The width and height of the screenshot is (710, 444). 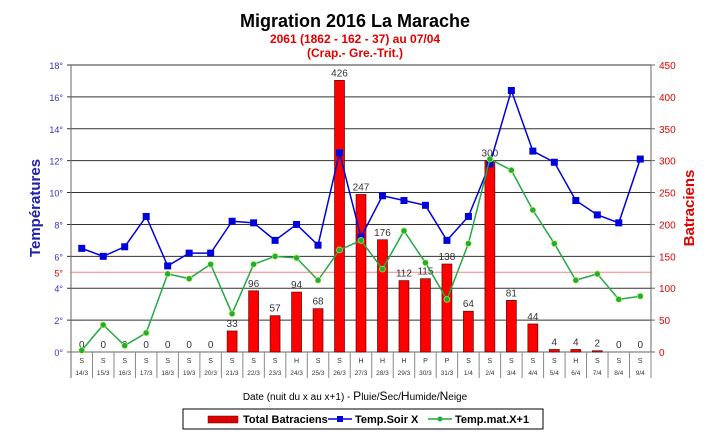 I want to click on bar-label: 68, so click(x=318, y=302).